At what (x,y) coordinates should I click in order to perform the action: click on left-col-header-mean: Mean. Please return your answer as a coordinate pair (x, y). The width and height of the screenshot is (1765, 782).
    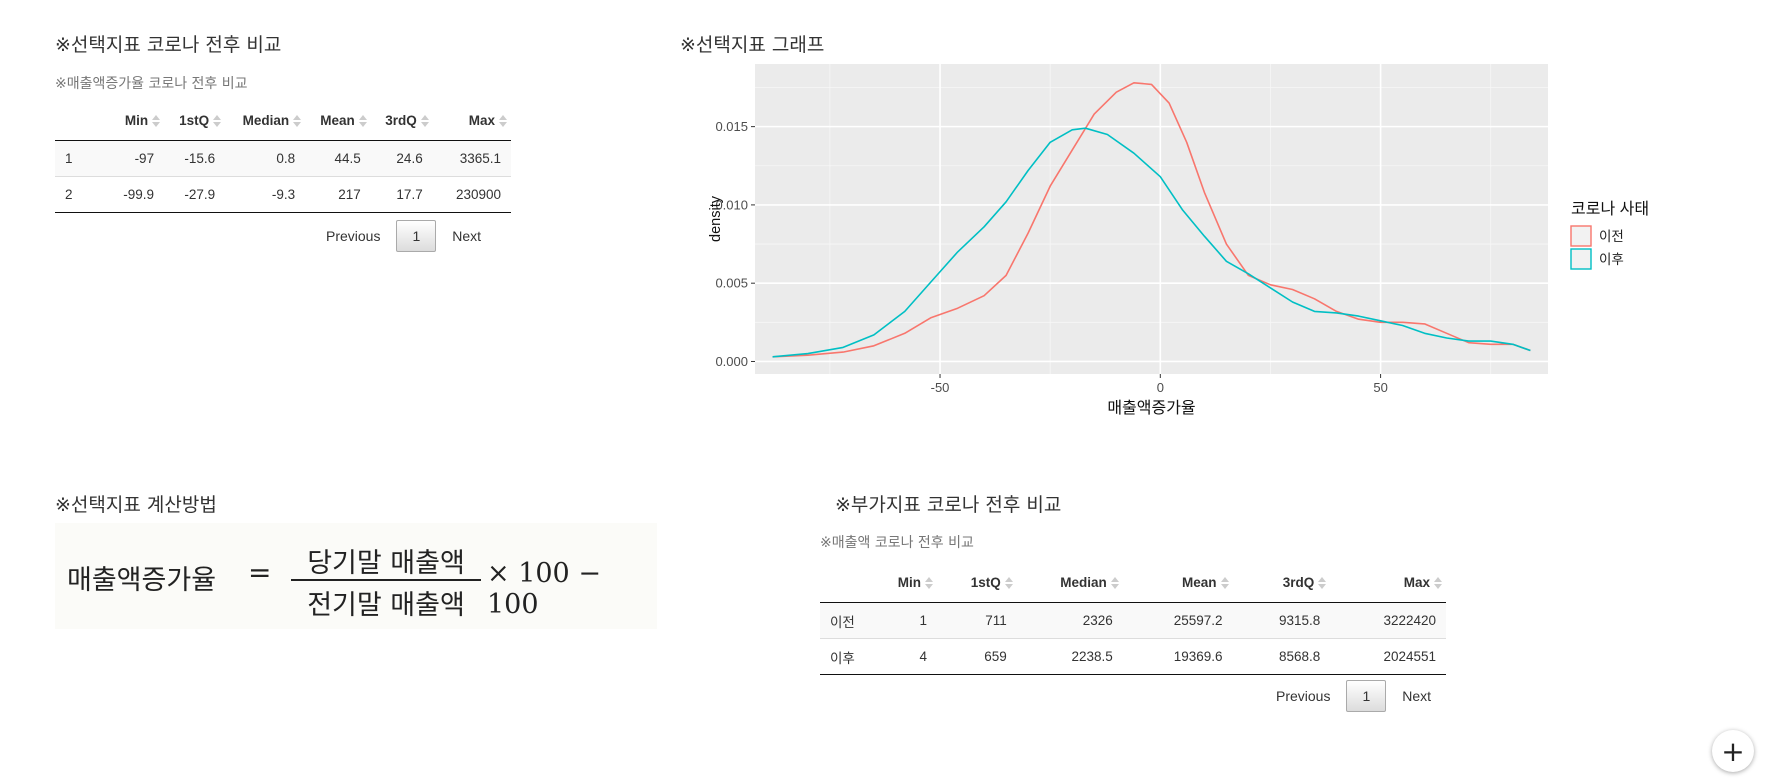
    Looking at the image, I should click on (338, 120).